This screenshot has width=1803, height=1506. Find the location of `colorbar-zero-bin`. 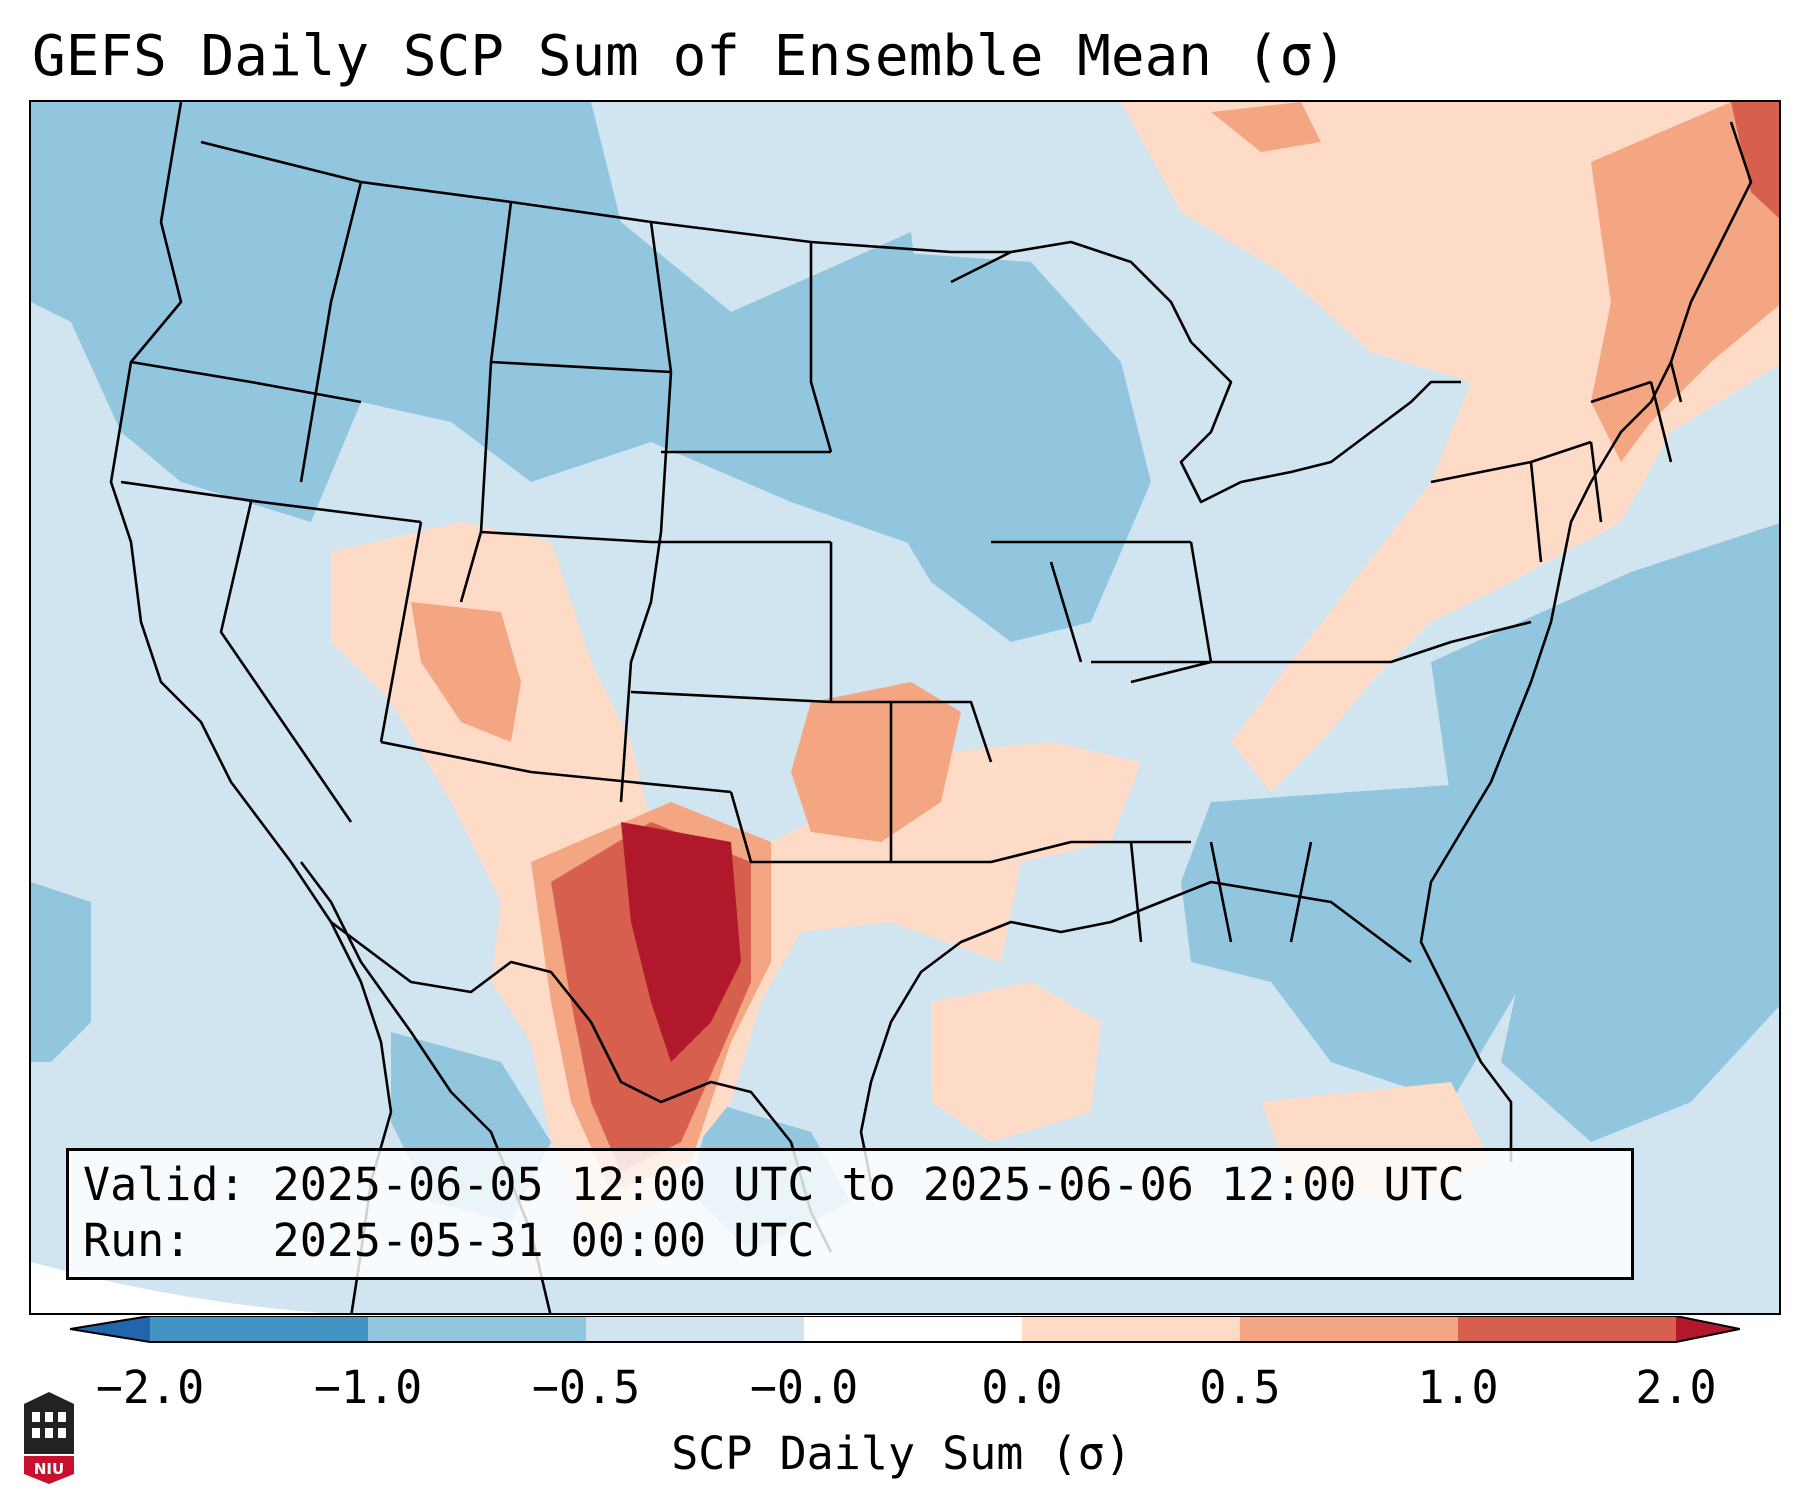

colorbar-zero-bin is located at coordinates (913, 1329).